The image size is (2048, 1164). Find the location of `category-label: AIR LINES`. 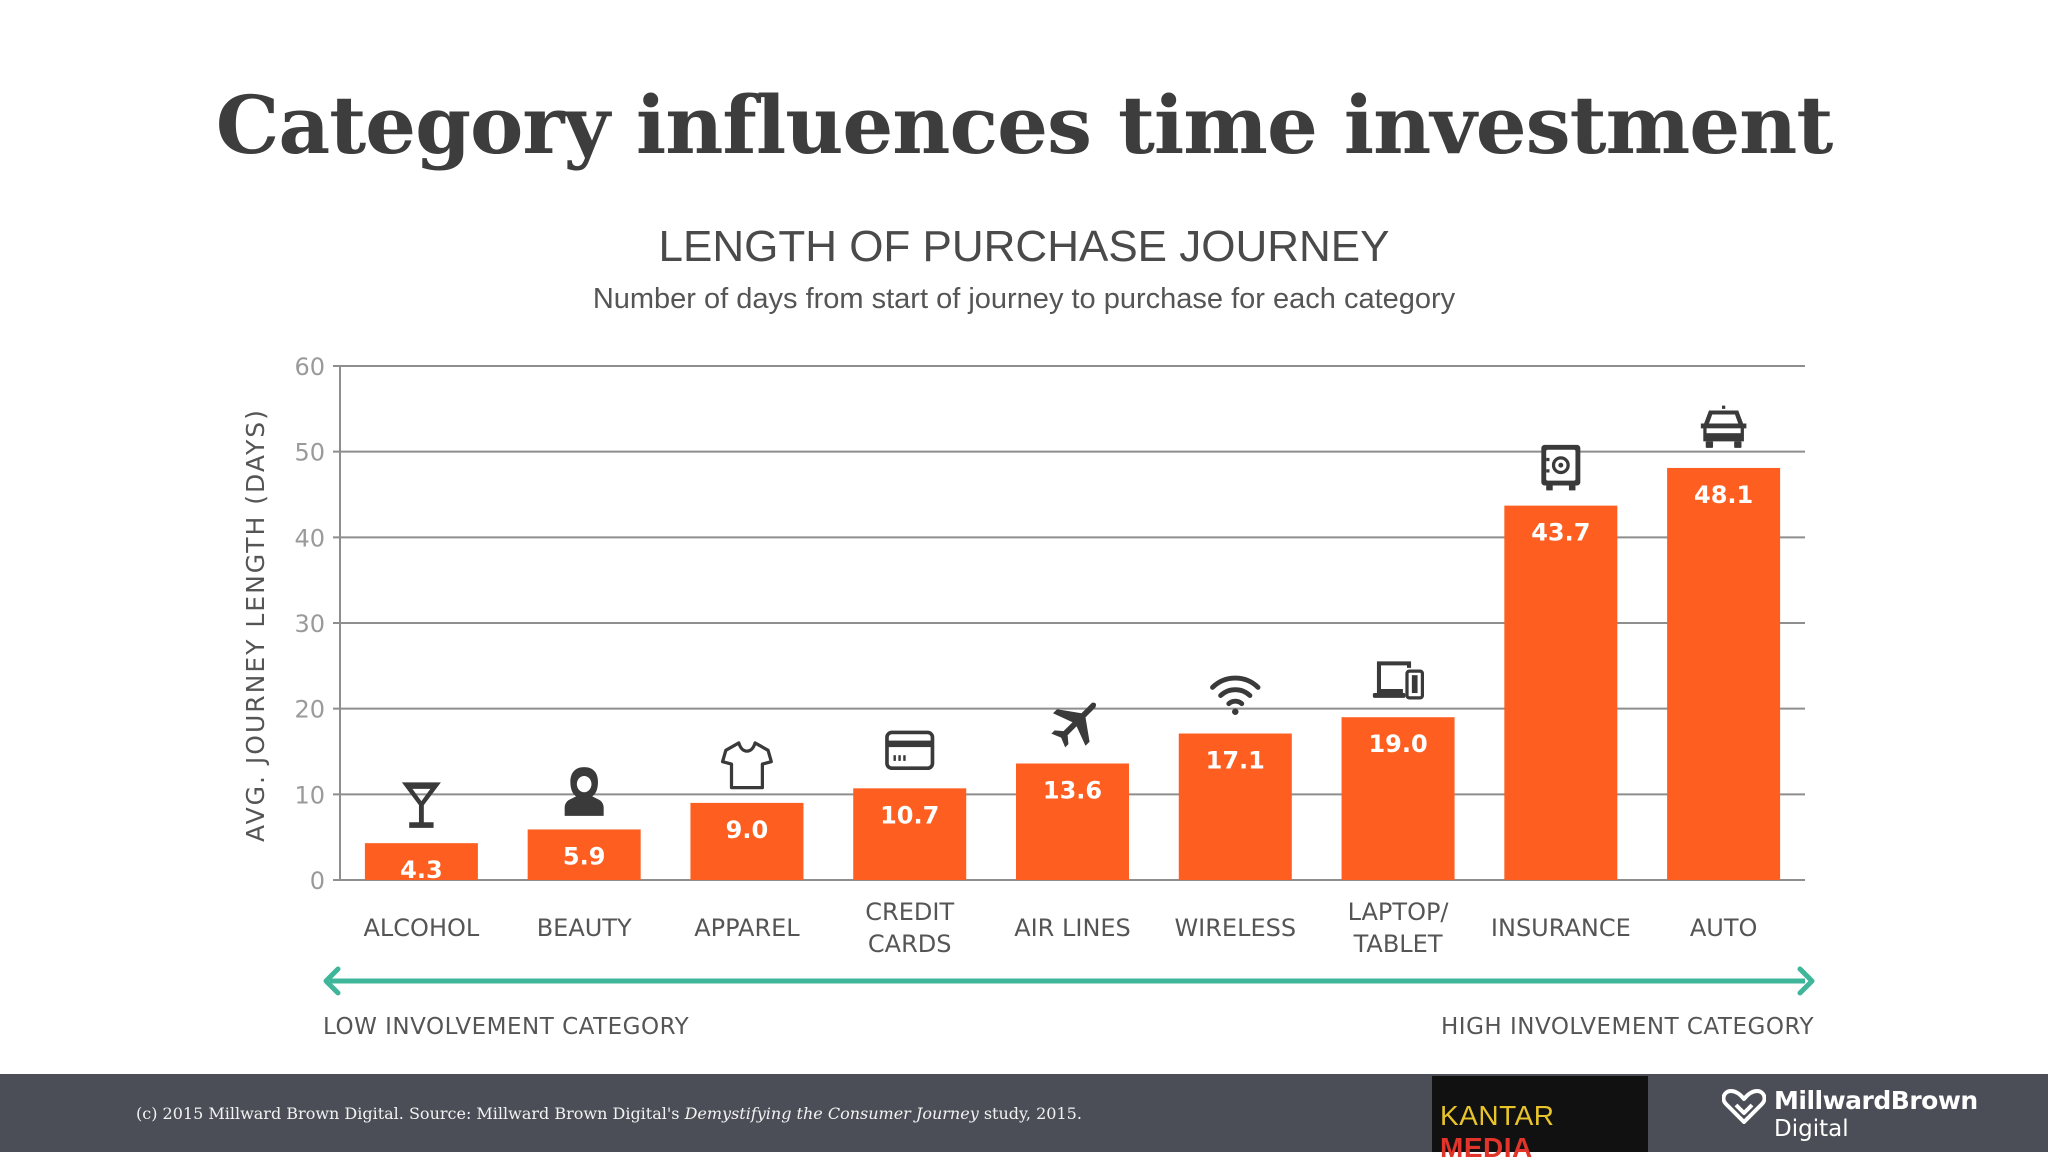

category-label: AIR LINES is located at coordinates (1072, 928).